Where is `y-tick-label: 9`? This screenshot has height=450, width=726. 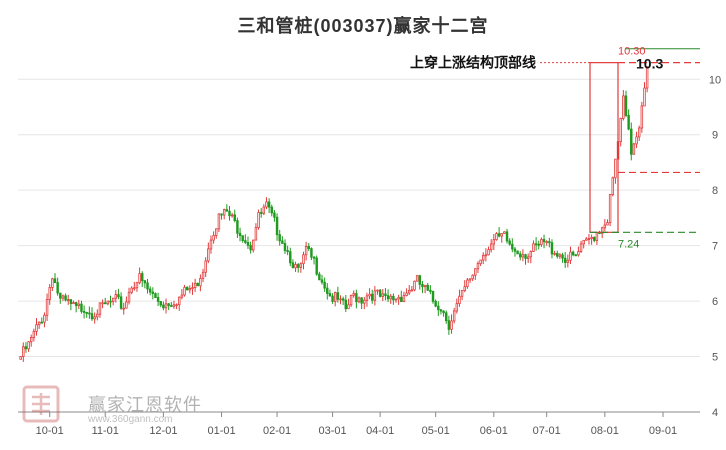
y-tick-label: 9 is located at coordinates (715, 136).